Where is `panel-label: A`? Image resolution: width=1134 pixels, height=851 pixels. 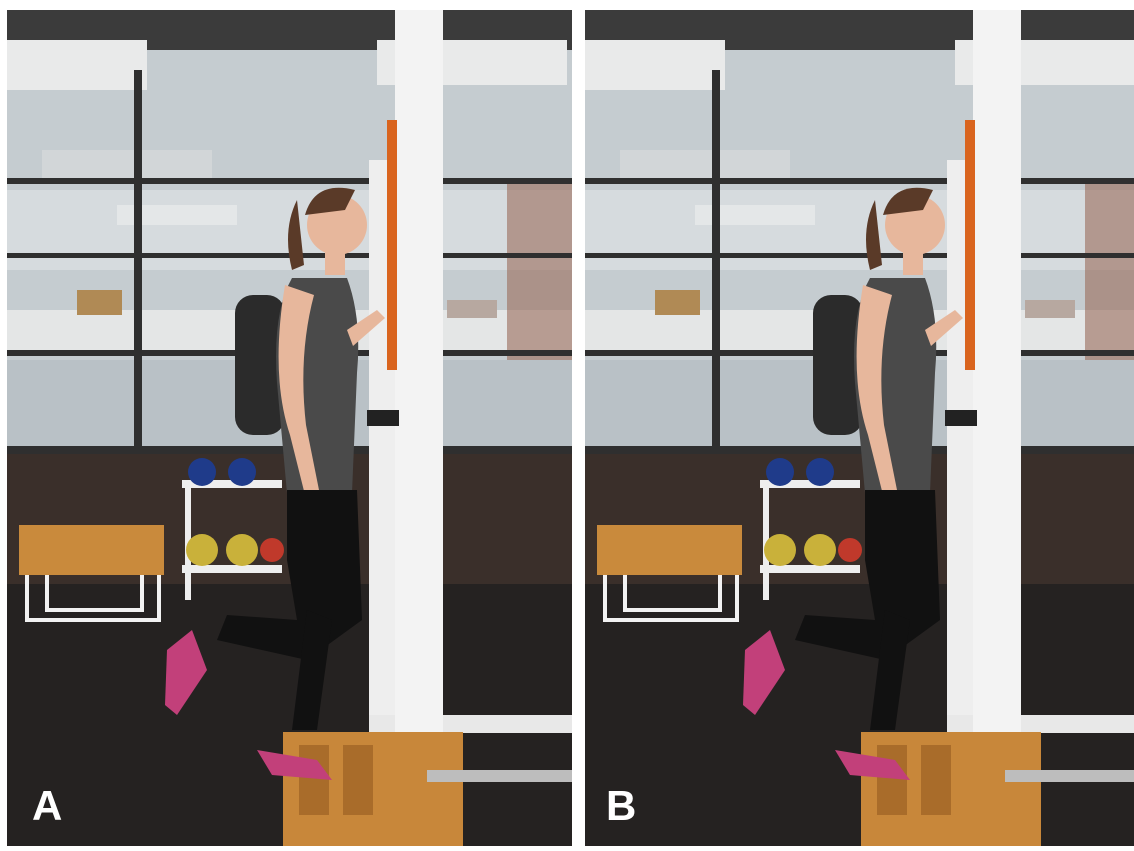
panel-label: A is located at coordinates (47, 805).